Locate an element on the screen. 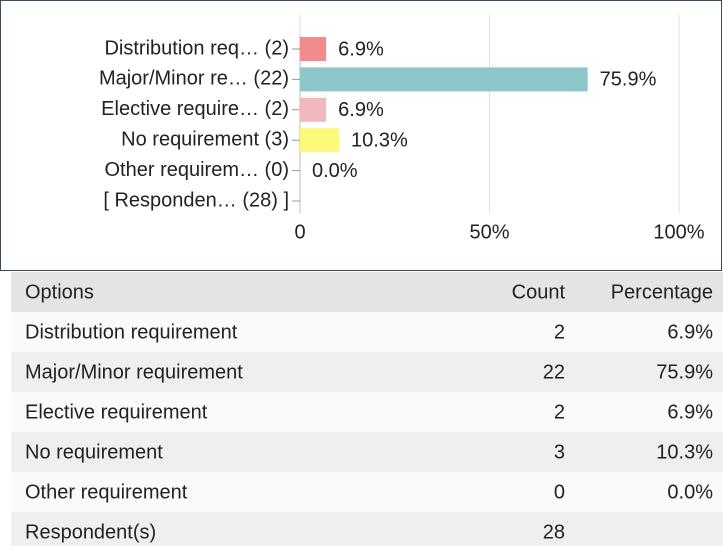 This screenshot has height=546, width=723. table-header: Count is located at coordinates (539, 292).